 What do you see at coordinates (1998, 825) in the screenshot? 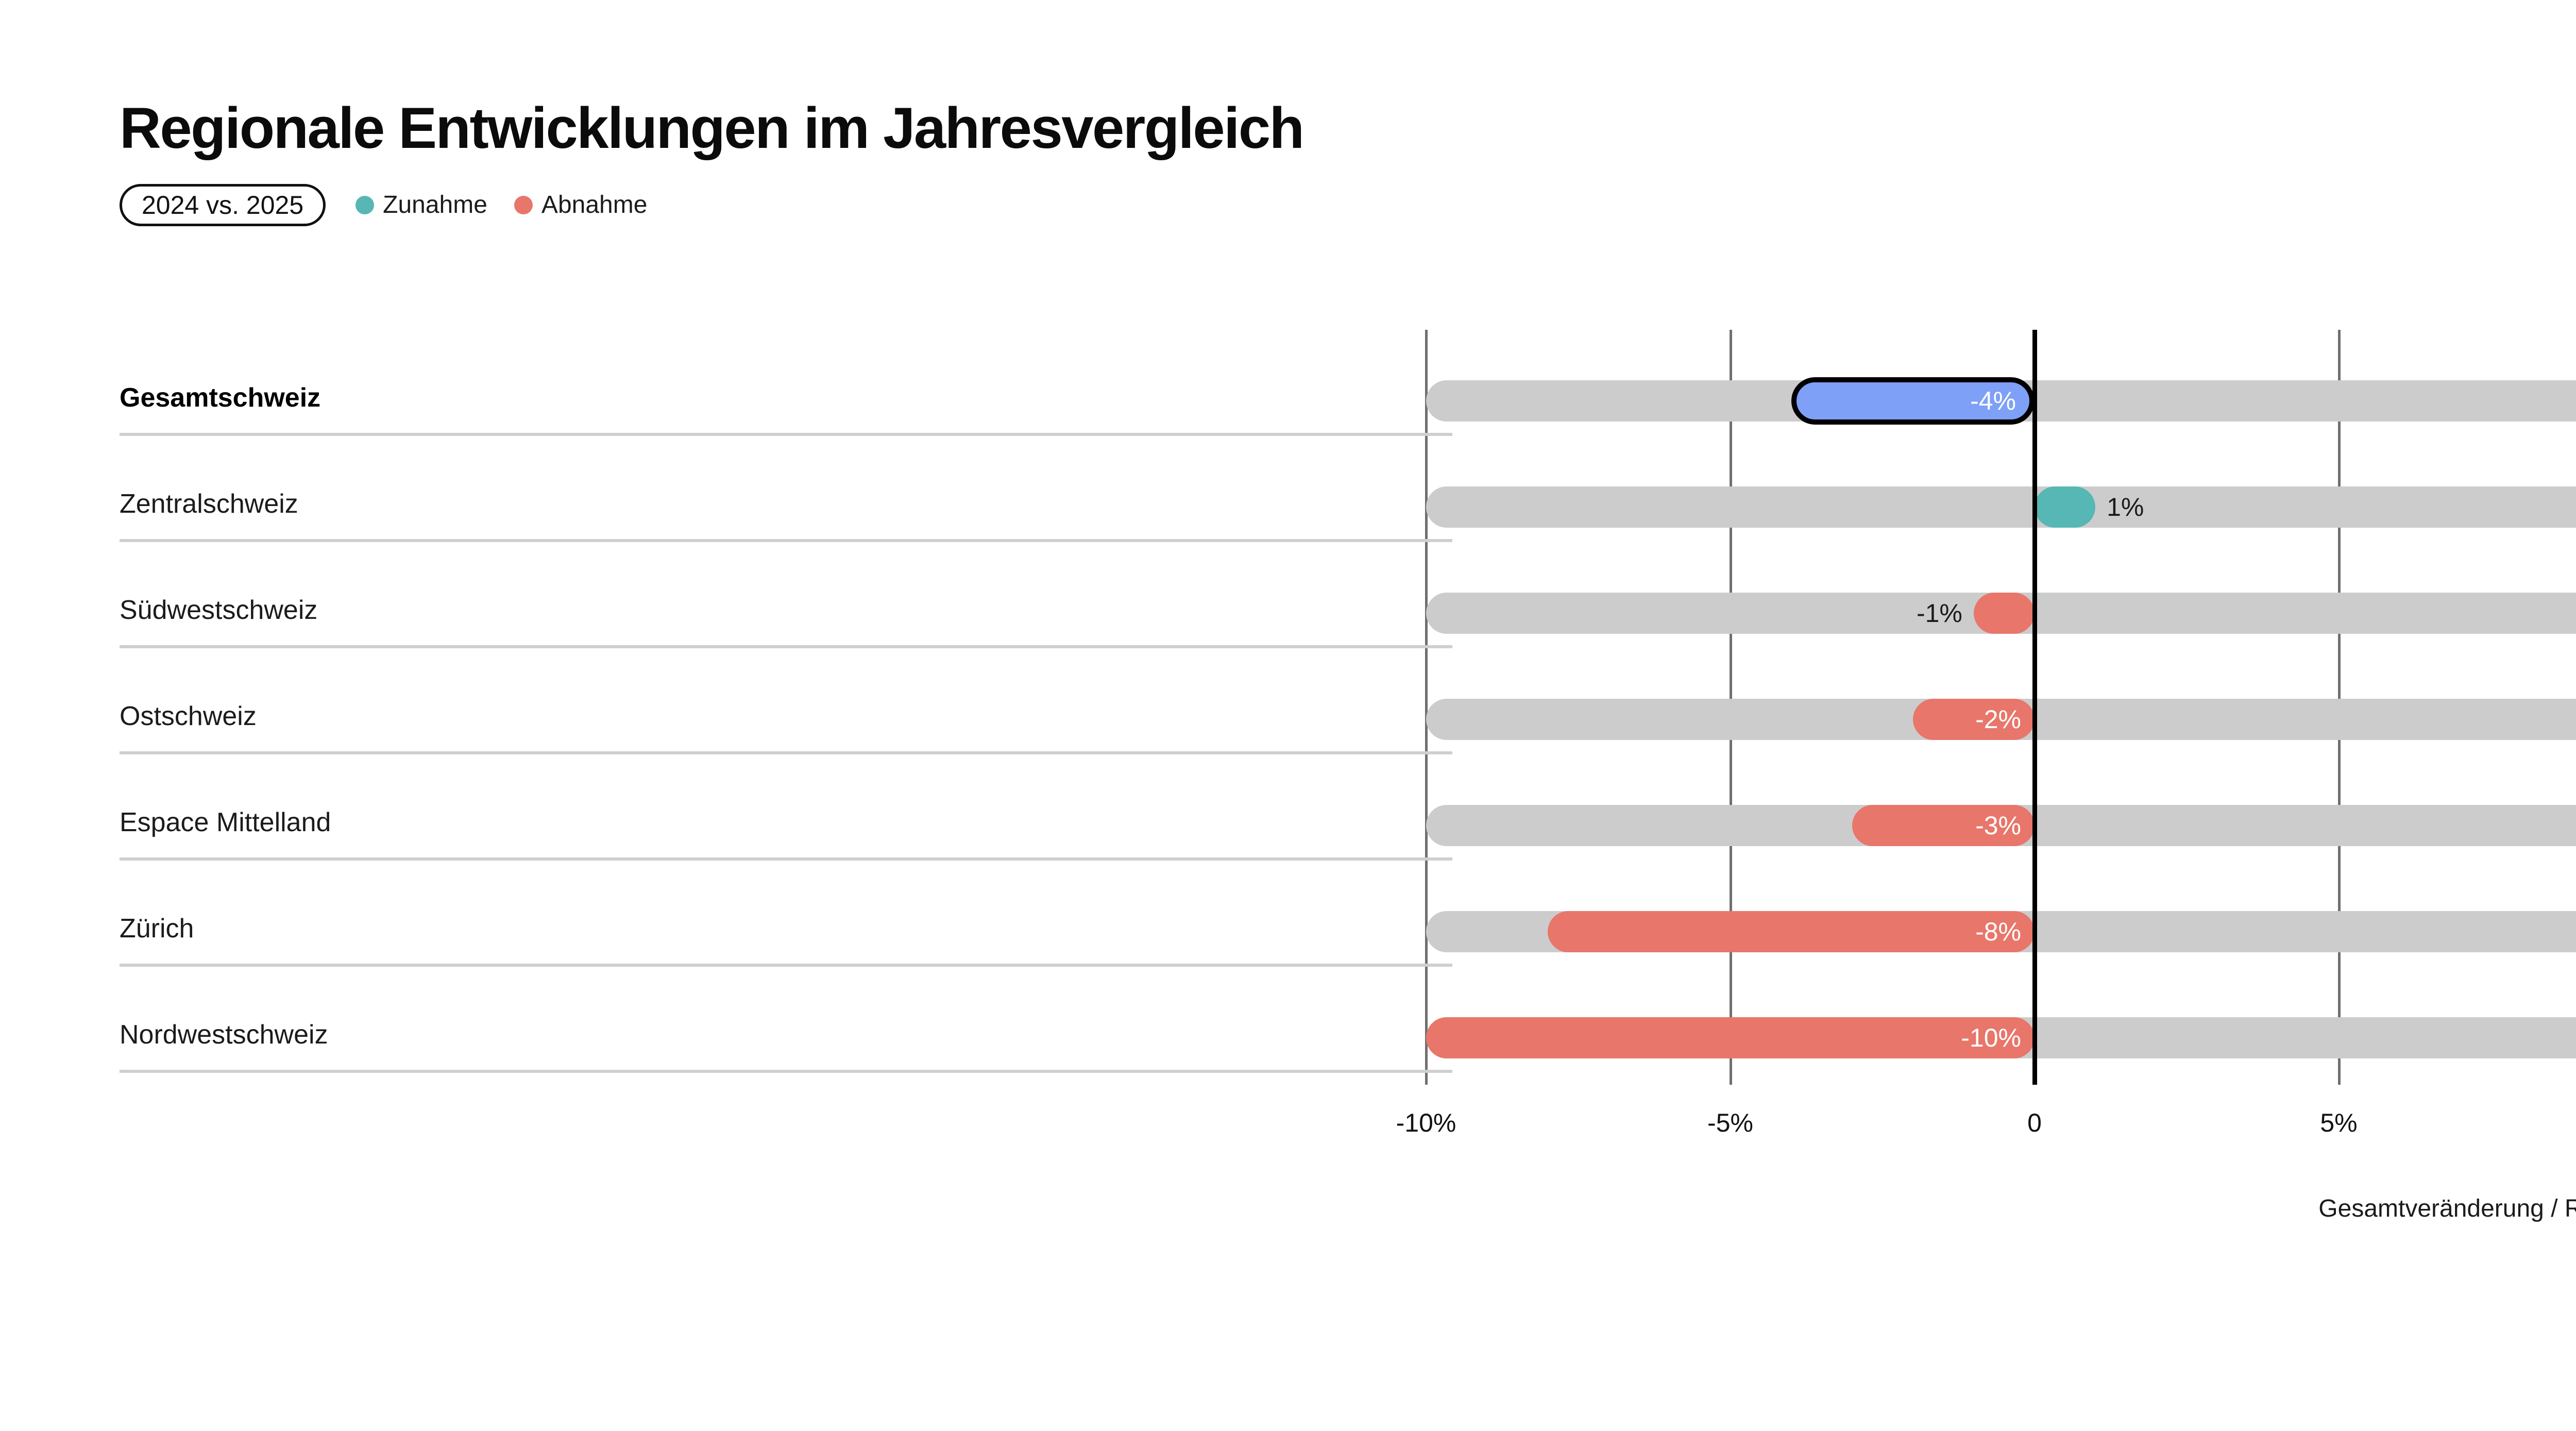
I see `bar-value-label: -3%` at bounding box center [1998, 825].